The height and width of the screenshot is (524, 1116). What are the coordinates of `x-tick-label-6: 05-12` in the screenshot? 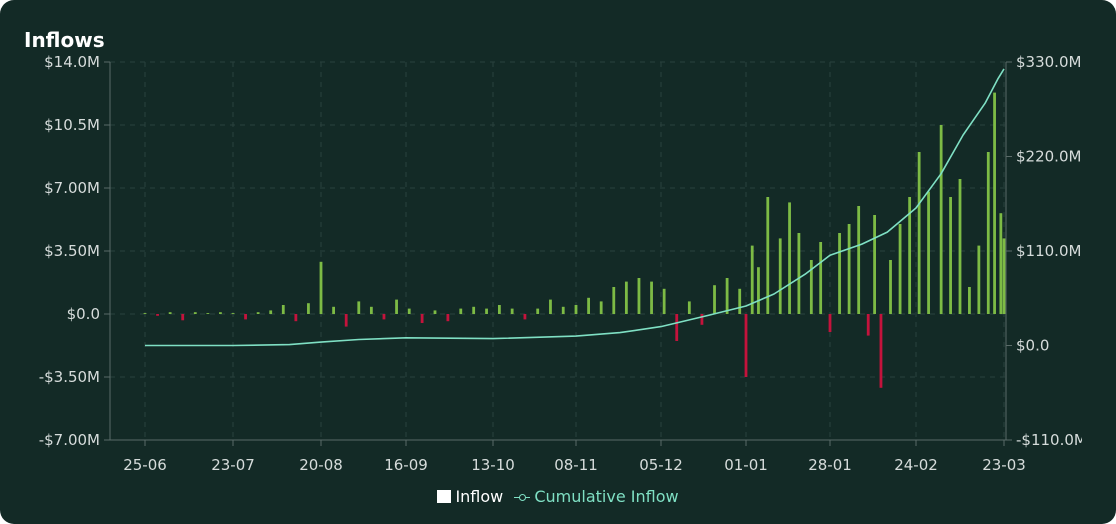 It's located at (661, 465).